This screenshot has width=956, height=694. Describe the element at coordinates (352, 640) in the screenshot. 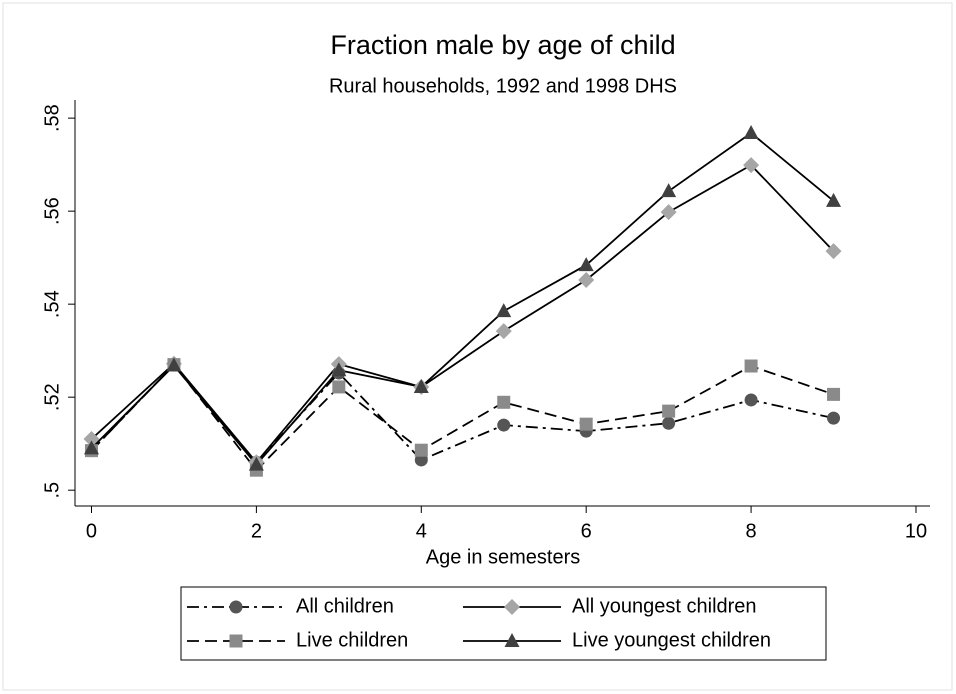

I see `legend-label: Live children` at that location.